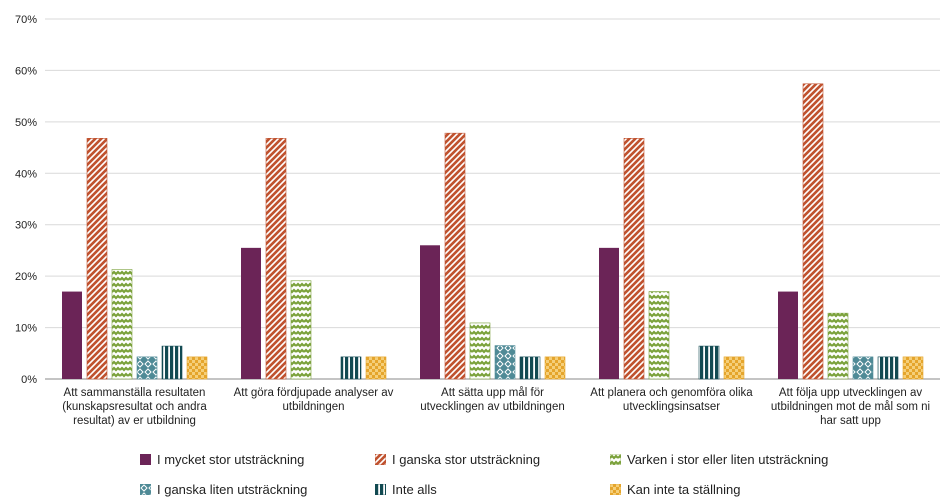 The width and height of the screenshot is (940, 503). Describe the element at coordinates (26, 226) in the screenshot. I see `y-tick-label: 30%` at that location.